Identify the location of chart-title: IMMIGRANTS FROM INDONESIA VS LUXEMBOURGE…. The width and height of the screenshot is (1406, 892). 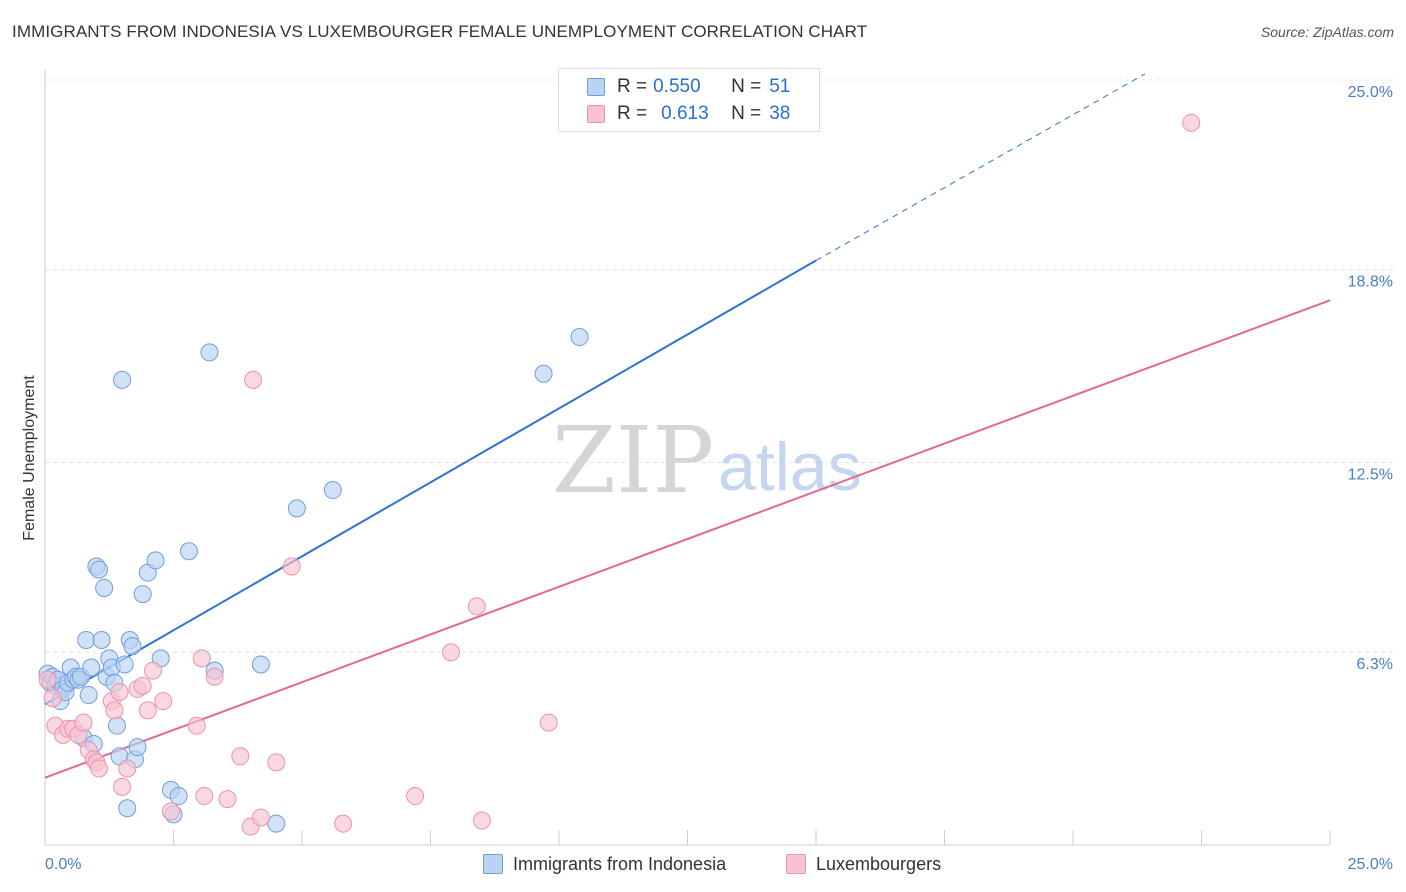
(440, 31).